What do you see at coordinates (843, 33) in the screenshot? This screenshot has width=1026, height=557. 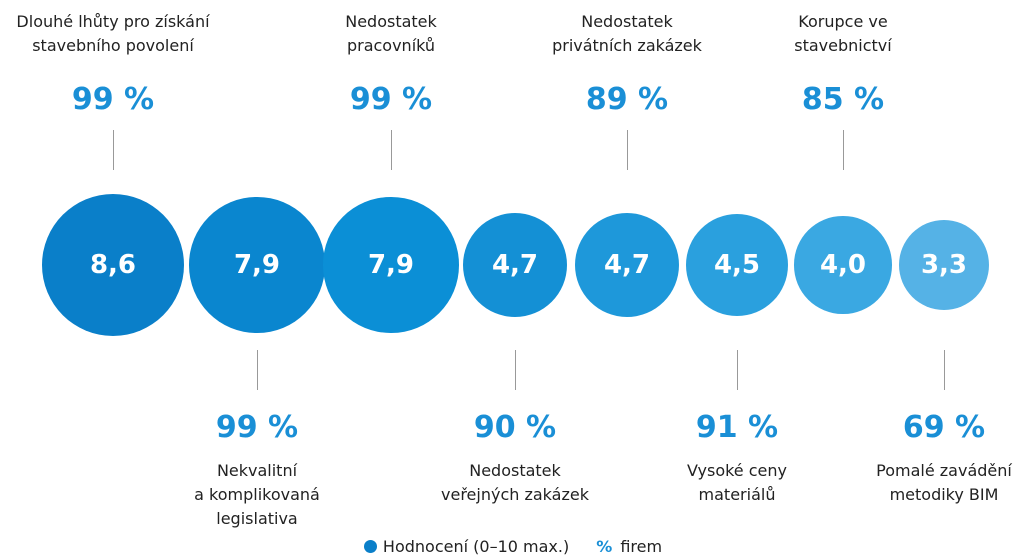 I see `category-label: Korupce ve stavebnictví` at bounding box center [843, 33].